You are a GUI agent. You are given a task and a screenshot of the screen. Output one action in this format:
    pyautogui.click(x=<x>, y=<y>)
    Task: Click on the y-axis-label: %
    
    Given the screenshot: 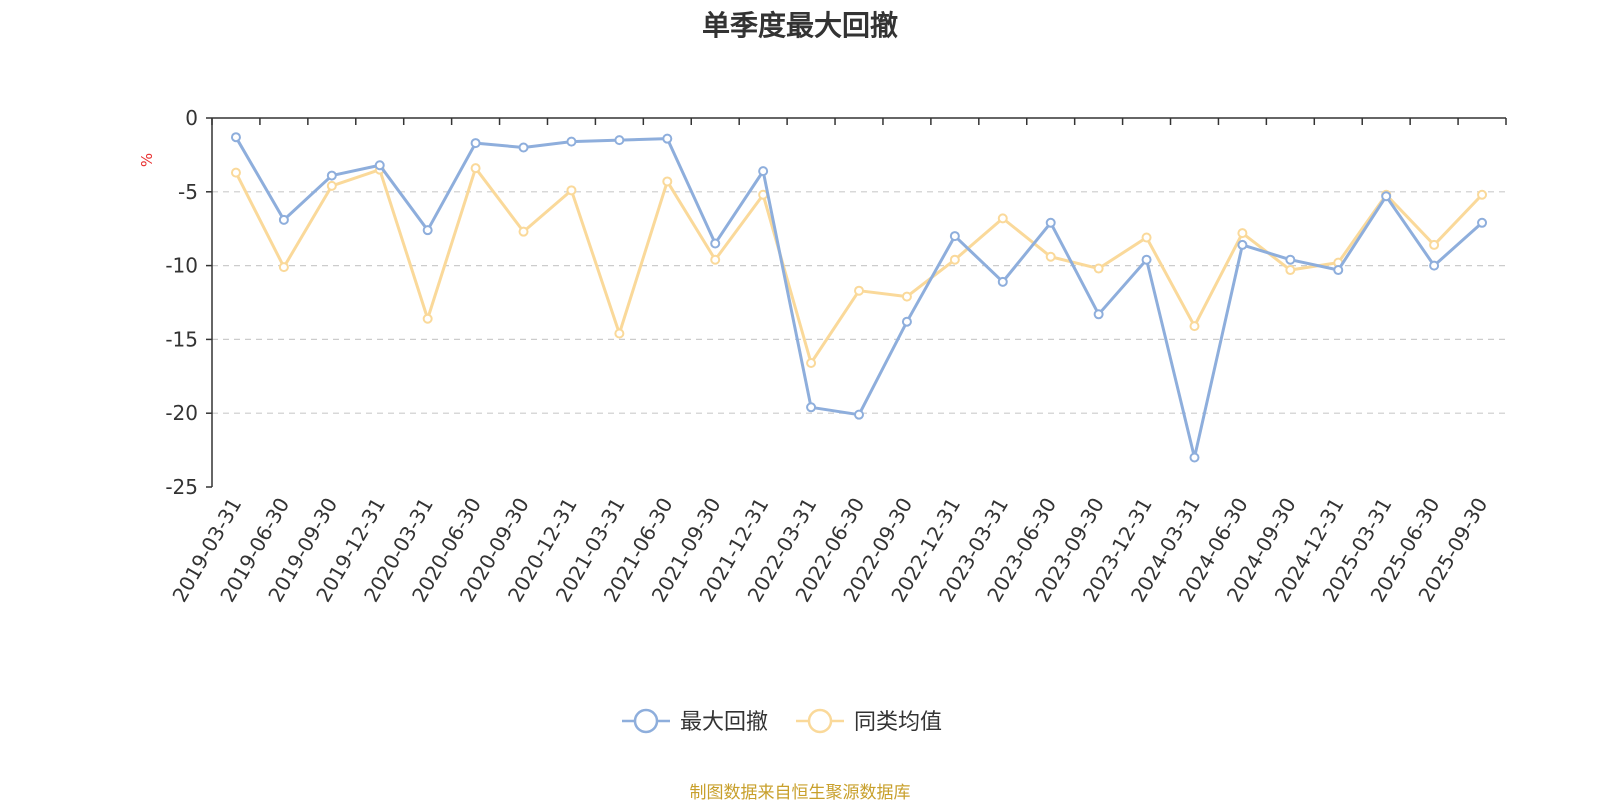 What is the action you would take?
    pyautogui.click(x=147, y=160)
    